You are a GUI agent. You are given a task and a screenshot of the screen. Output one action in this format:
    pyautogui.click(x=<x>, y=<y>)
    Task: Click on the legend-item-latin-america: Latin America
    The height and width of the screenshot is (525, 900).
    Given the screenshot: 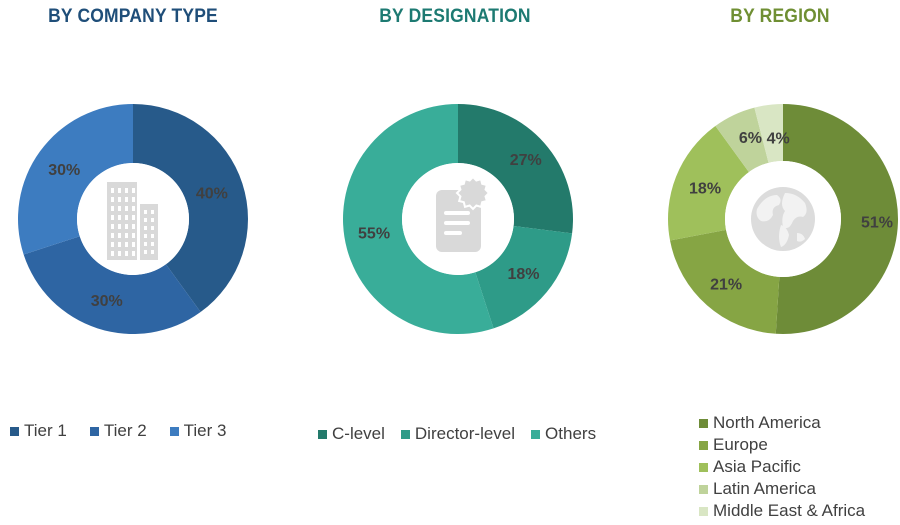 What is the action you would take?
    pyautogui.click(x=782, y=489)
    